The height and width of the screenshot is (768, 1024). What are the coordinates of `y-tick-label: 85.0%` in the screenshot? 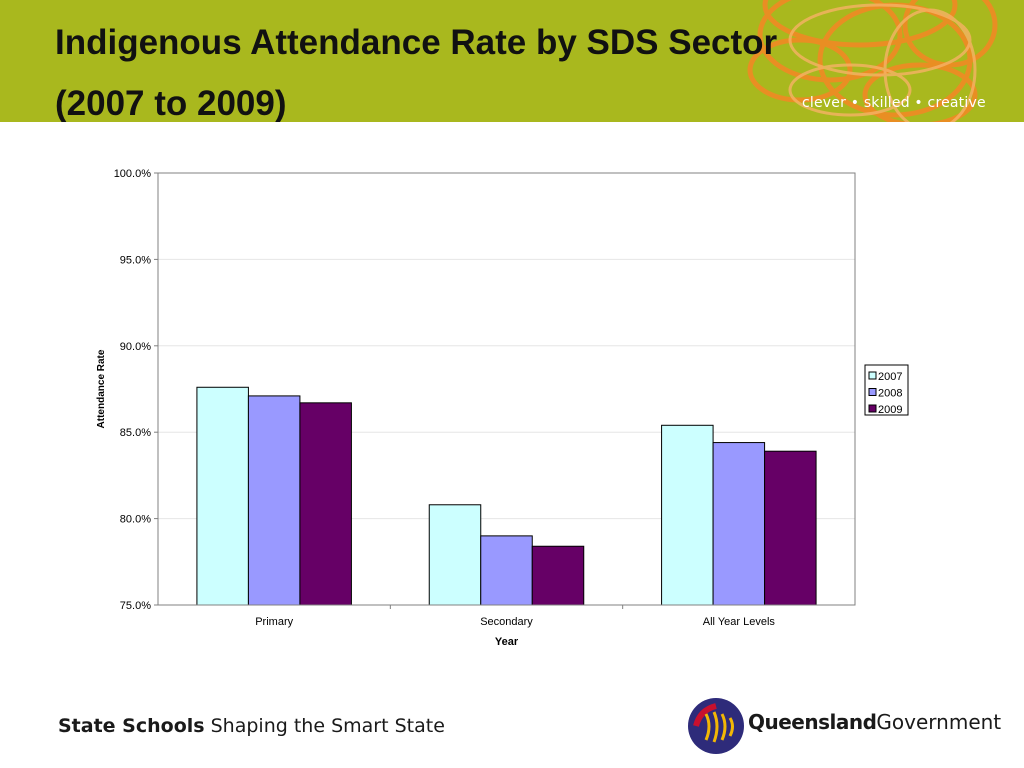 It's located at (135, 433).